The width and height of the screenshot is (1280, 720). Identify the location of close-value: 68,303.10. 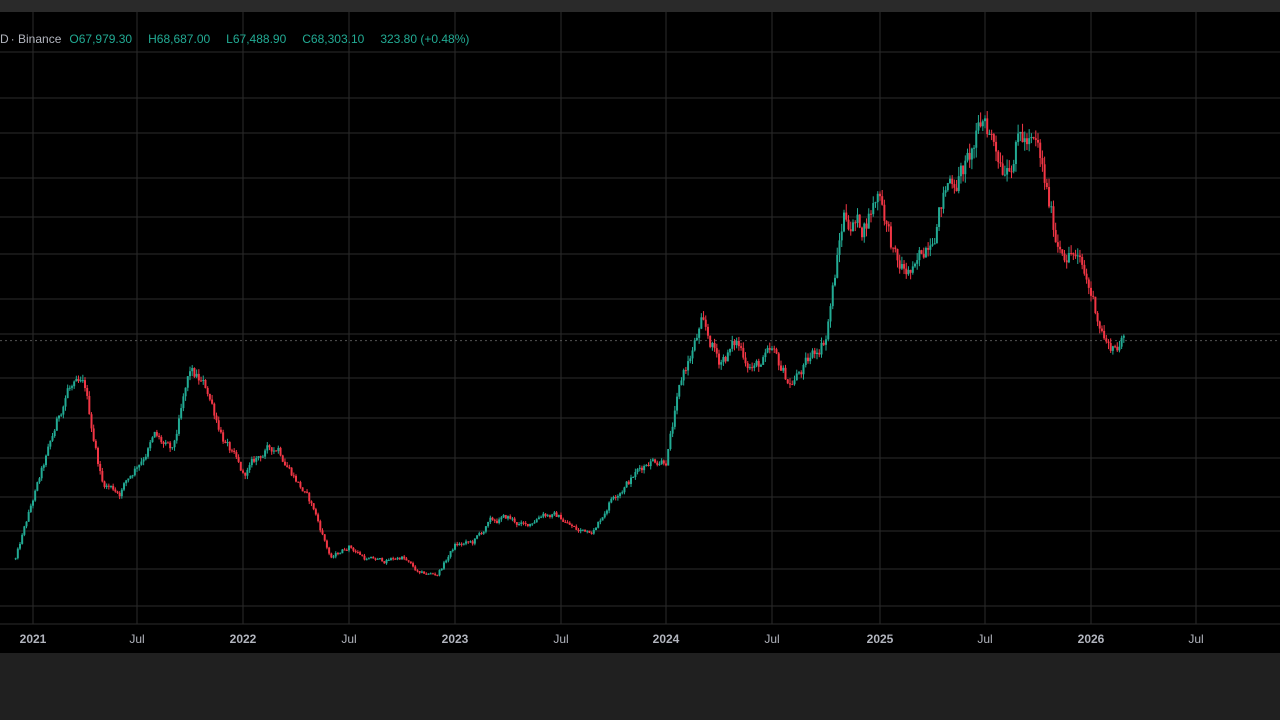
(337, 39).